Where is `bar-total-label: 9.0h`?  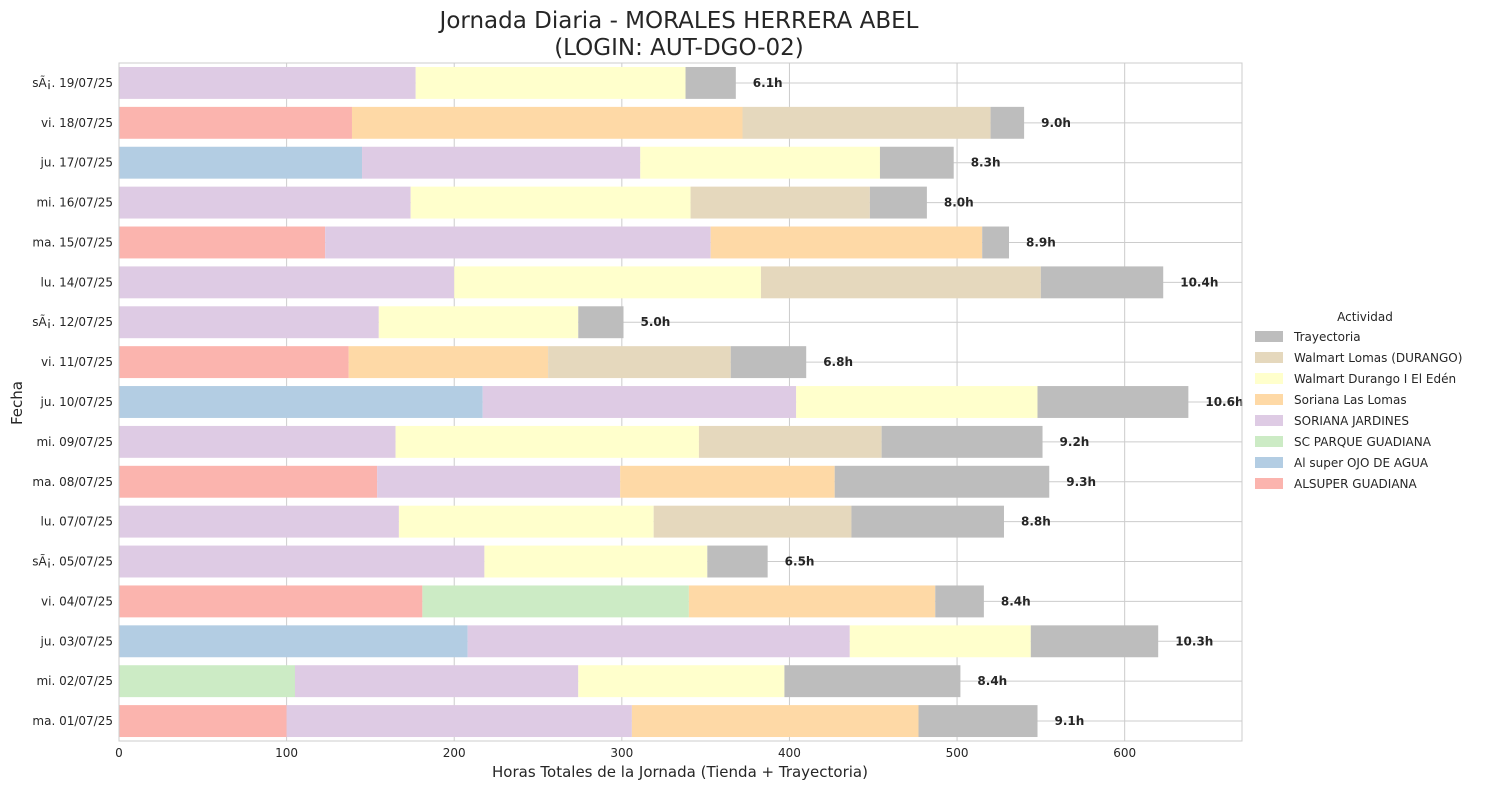 bar-total-label: 9.0h is located at coordinates (1056, 123).